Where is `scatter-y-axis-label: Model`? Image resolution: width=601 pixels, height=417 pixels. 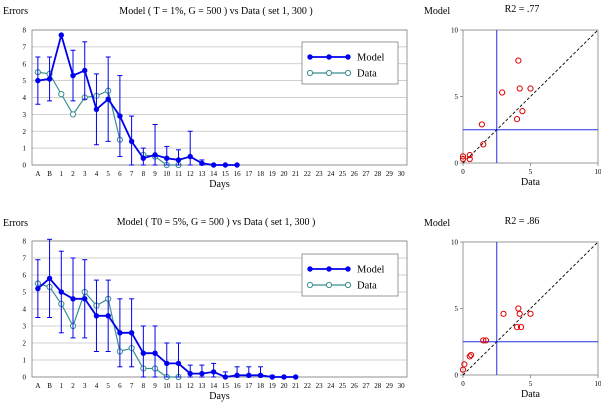
scatter-y-axis-label: Model is located at coordinates (437, 223).